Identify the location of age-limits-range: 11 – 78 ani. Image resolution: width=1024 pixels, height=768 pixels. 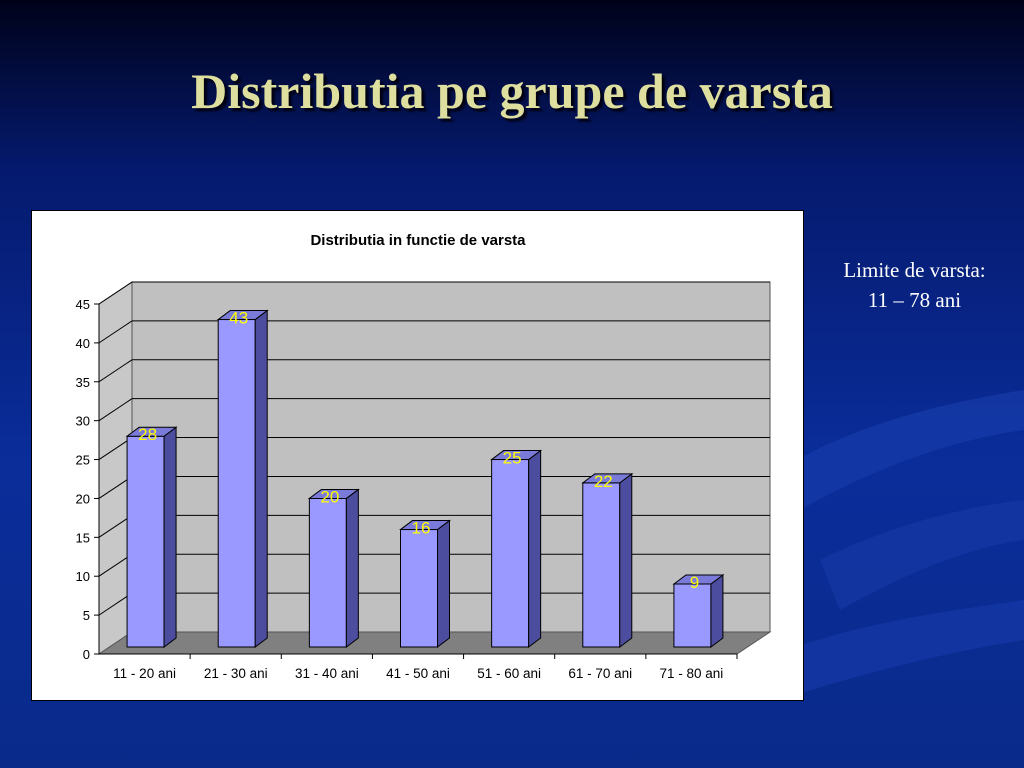
(914, 300).